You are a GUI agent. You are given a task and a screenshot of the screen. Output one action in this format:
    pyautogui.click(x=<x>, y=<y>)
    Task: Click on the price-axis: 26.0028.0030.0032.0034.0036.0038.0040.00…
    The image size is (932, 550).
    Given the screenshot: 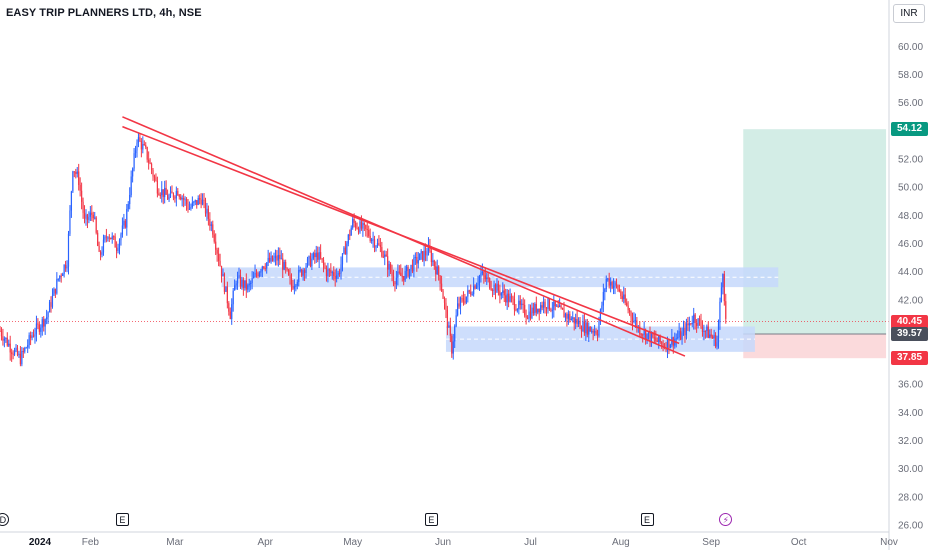 What is the action you would take?
    pyautogui.click(x=910, y=273)
    